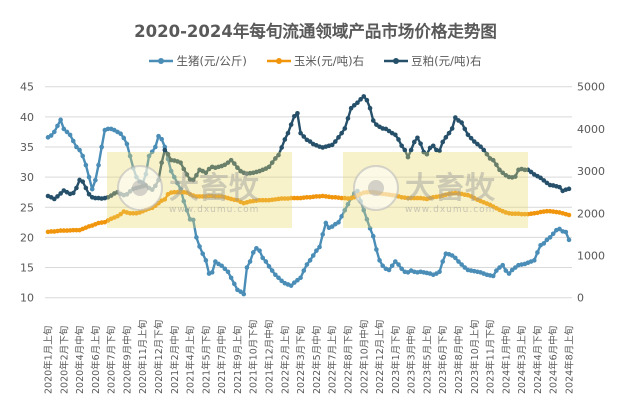  Describe the element at coordinates (591, 256) in the screenshot. I see `y-right-tick-label: 1000` at that location.